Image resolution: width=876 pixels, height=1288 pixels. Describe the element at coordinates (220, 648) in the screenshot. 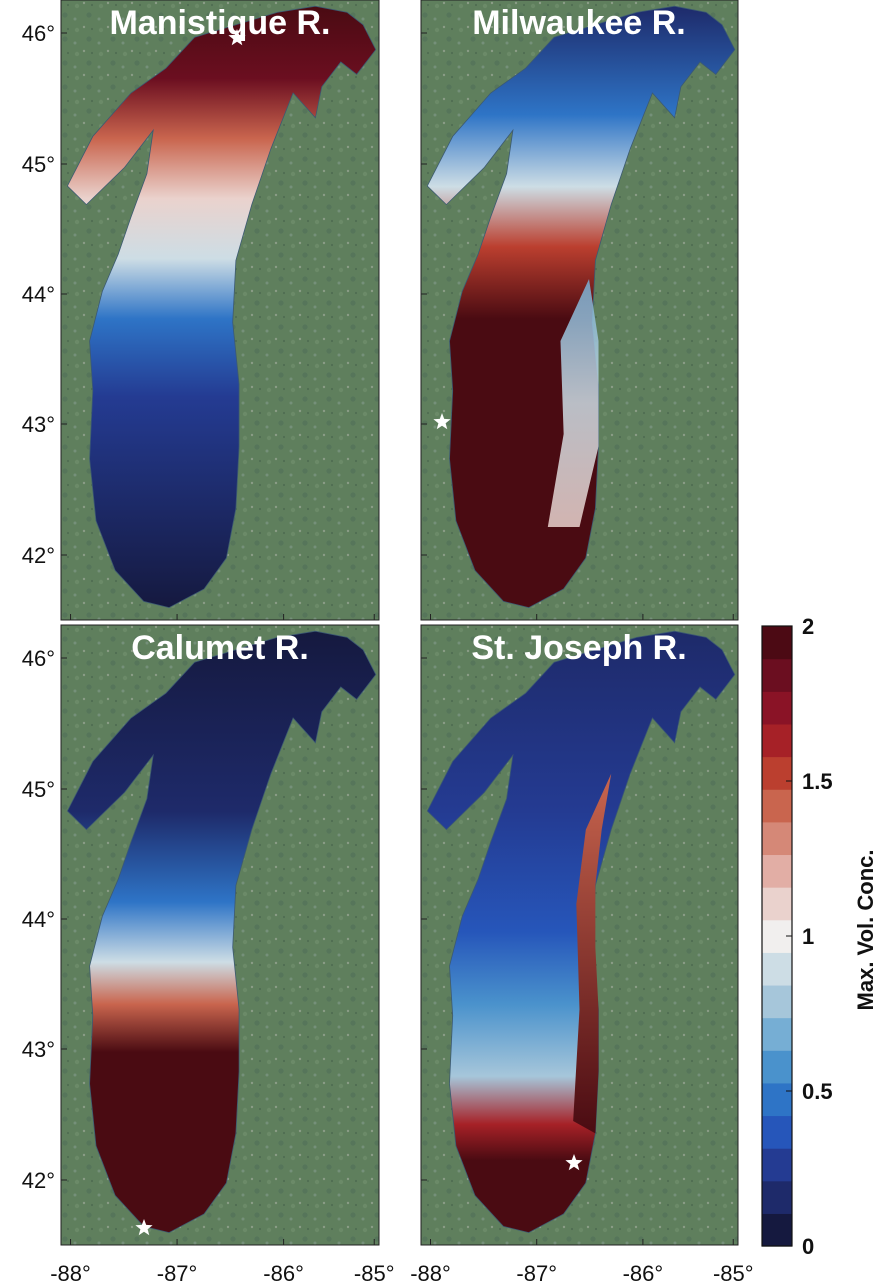

I see `panel-title: Calumet R.` at that location.